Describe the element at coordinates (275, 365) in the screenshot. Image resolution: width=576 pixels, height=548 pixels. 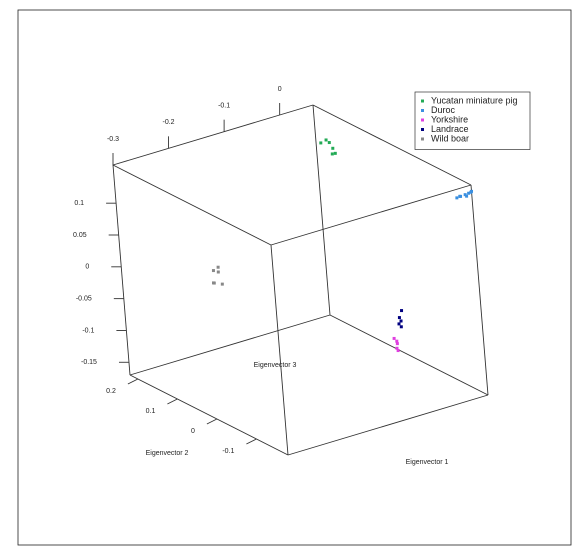
I see `z-axis-label: Eigenvector 3` at that location.